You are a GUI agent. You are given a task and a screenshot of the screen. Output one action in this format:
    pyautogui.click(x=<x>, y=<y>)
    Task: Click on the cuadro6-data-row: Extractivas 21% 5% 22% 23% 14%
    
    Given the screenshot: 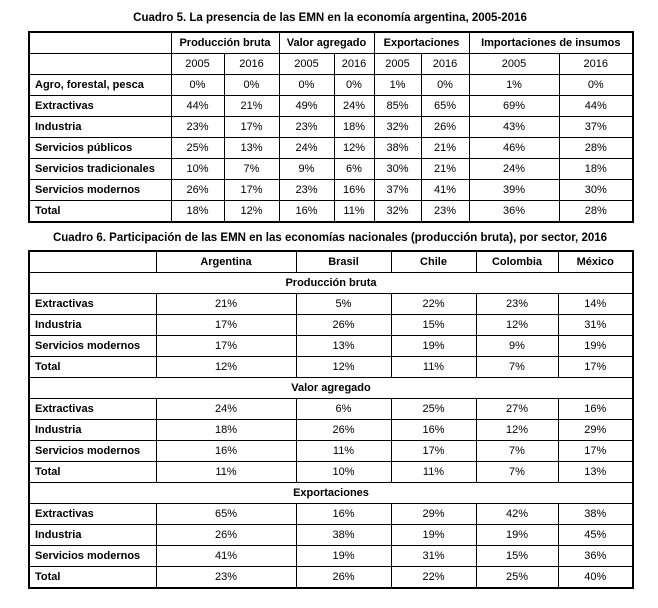 What is the action you would take?
    pyautogui.click(x=331, y=304)
    